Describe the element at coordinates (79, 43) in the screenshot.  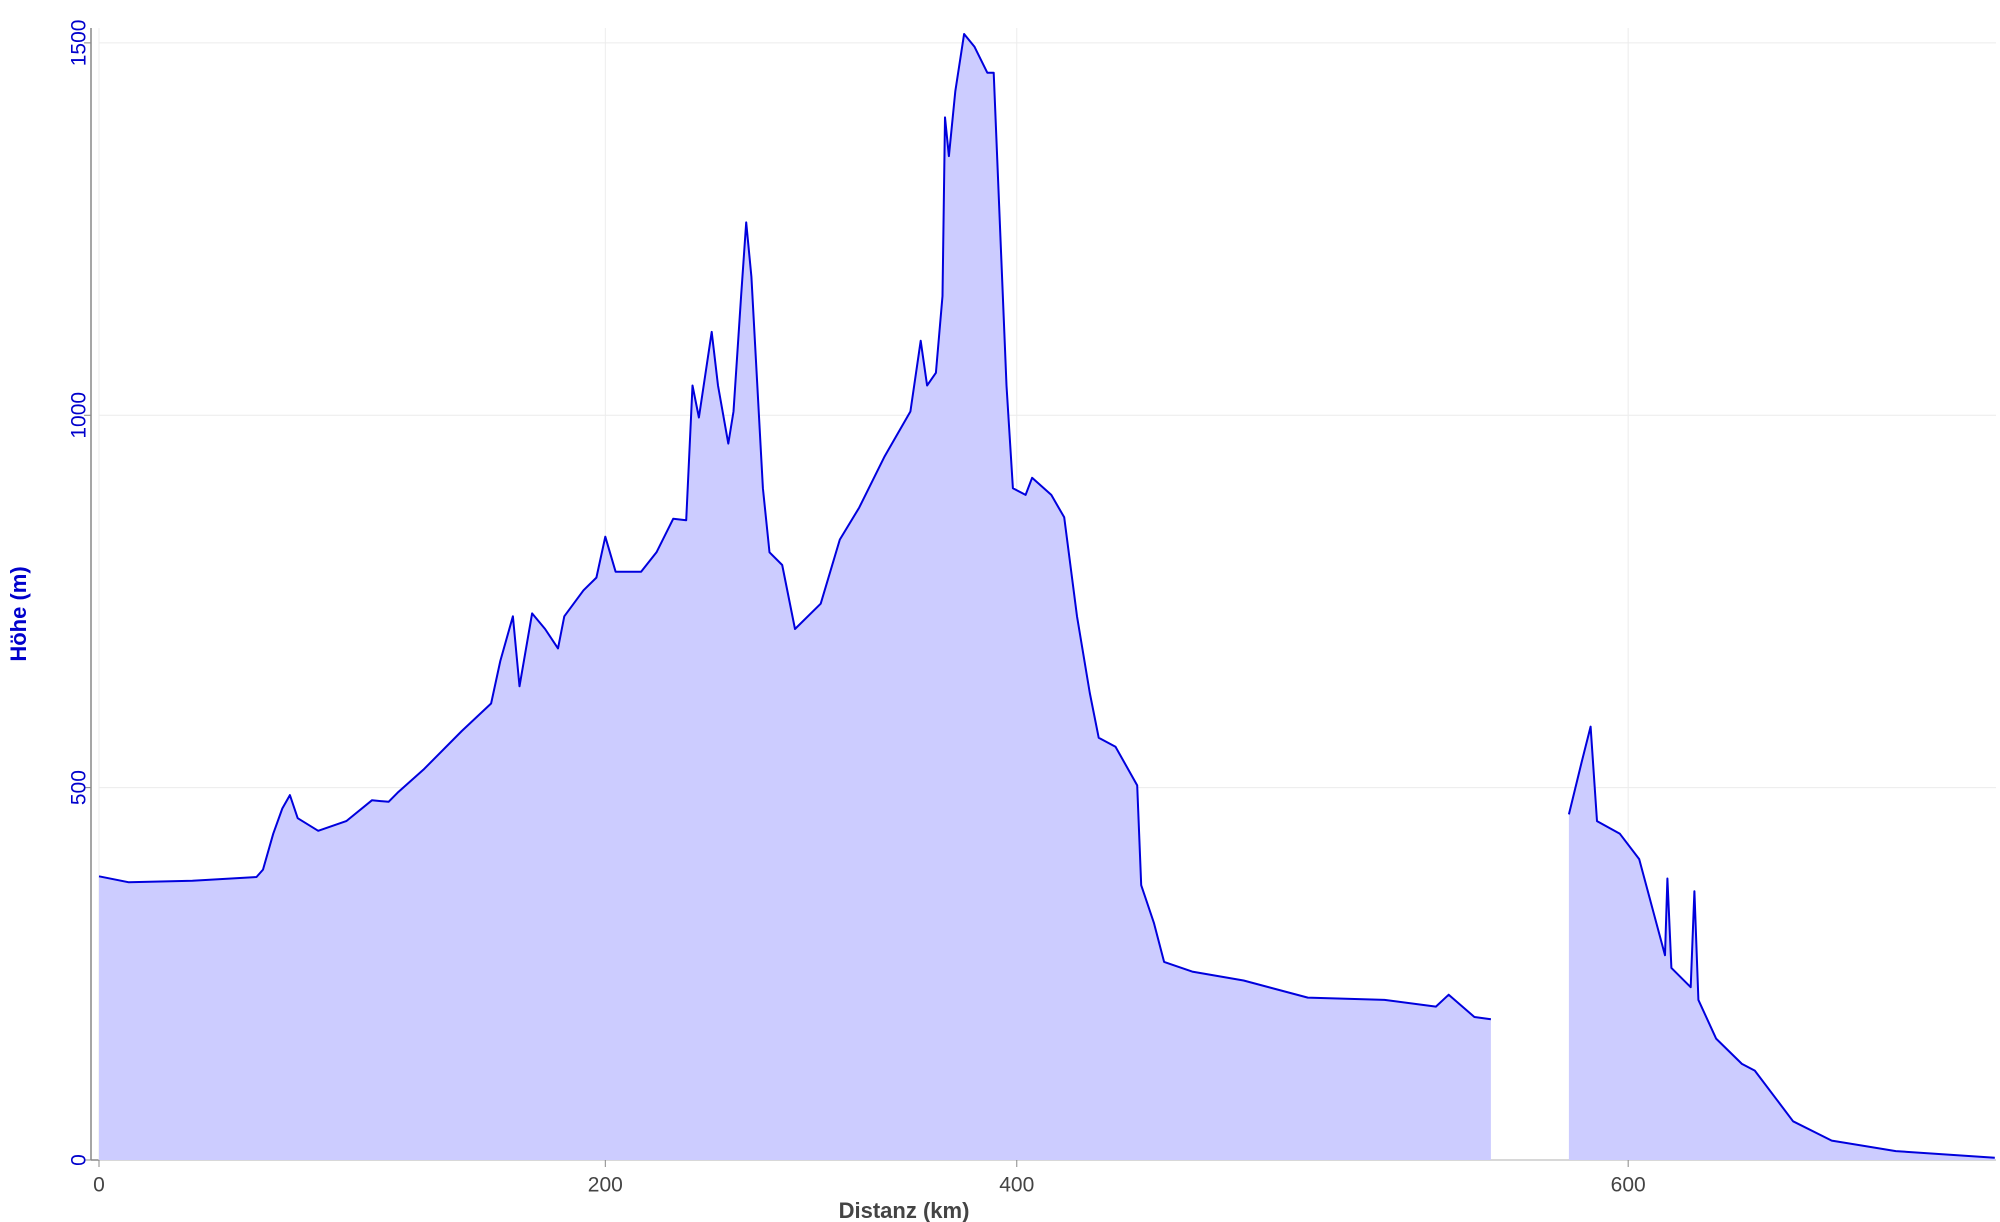
I see `y-tick-label: 1500` at that location.